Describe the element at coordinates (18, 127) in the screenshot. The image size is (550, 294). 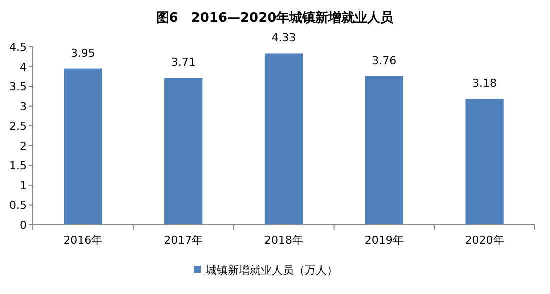
I see `y-tick-label: 2.5` at that location.